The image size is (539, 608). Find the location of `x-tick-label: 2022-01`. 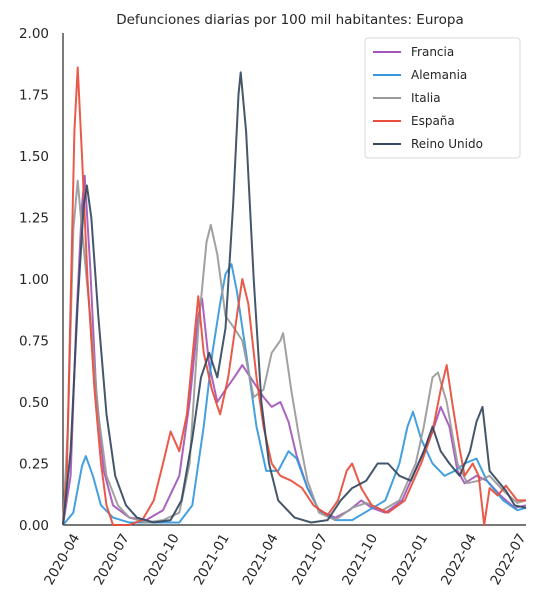

x-tick-label: 2022-01 is located at coordinates (410, 559).